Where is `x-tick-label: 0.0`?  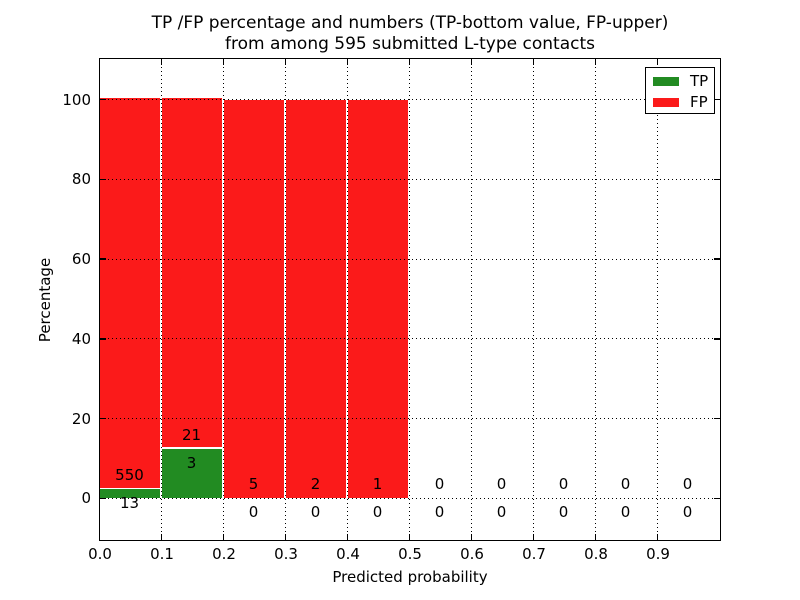
x-tick-label: 0.0 is located at coordinates (100, 554).